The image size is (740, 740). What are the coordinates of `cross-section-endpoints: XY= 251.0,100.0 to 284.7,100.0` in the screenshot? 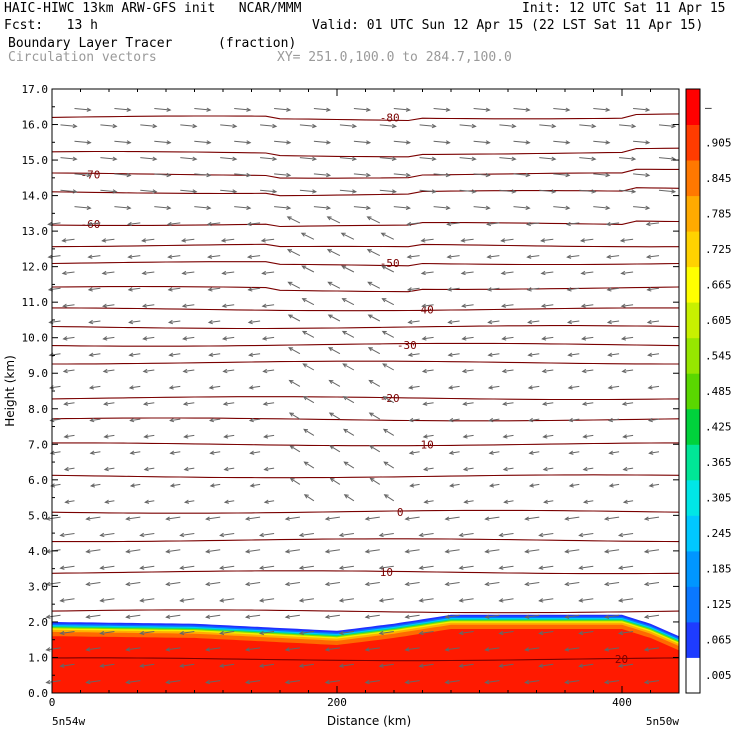 It's located at (394, 57).